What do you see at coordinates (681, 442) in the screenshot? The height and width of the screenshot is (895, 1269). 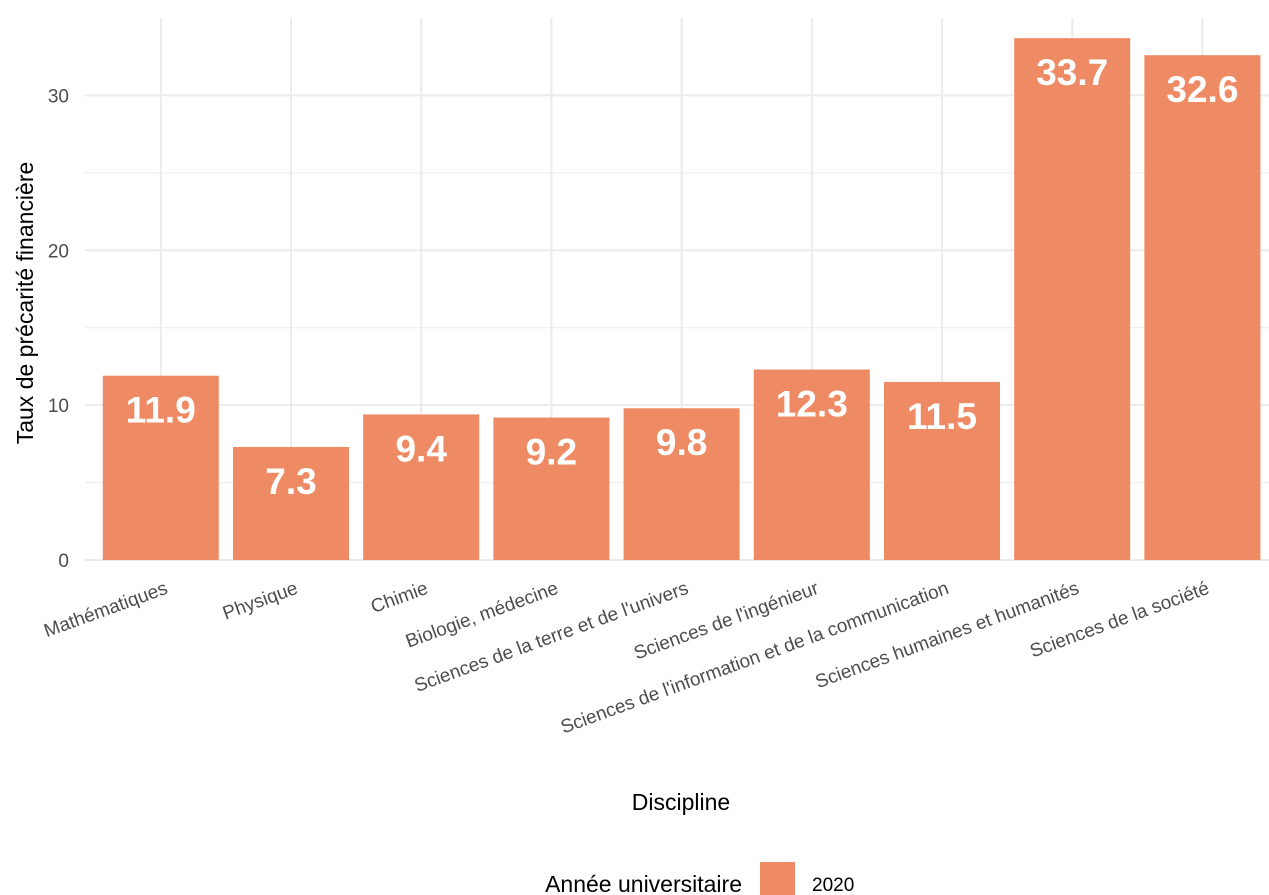 I see `bar-value-label: 9.8` at bounding box center [681, 442].